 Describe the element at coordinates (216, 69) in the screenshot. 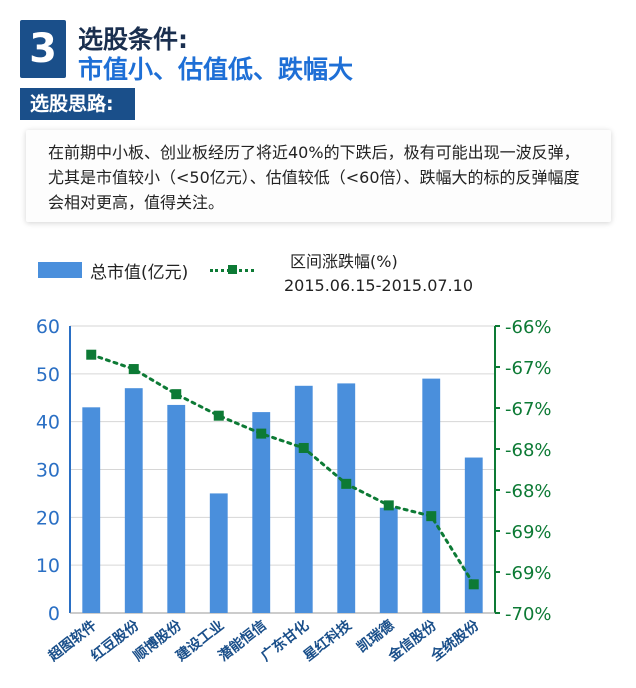

I see `page-subtitle: 市值小、估值低、跌幅大` at that location.